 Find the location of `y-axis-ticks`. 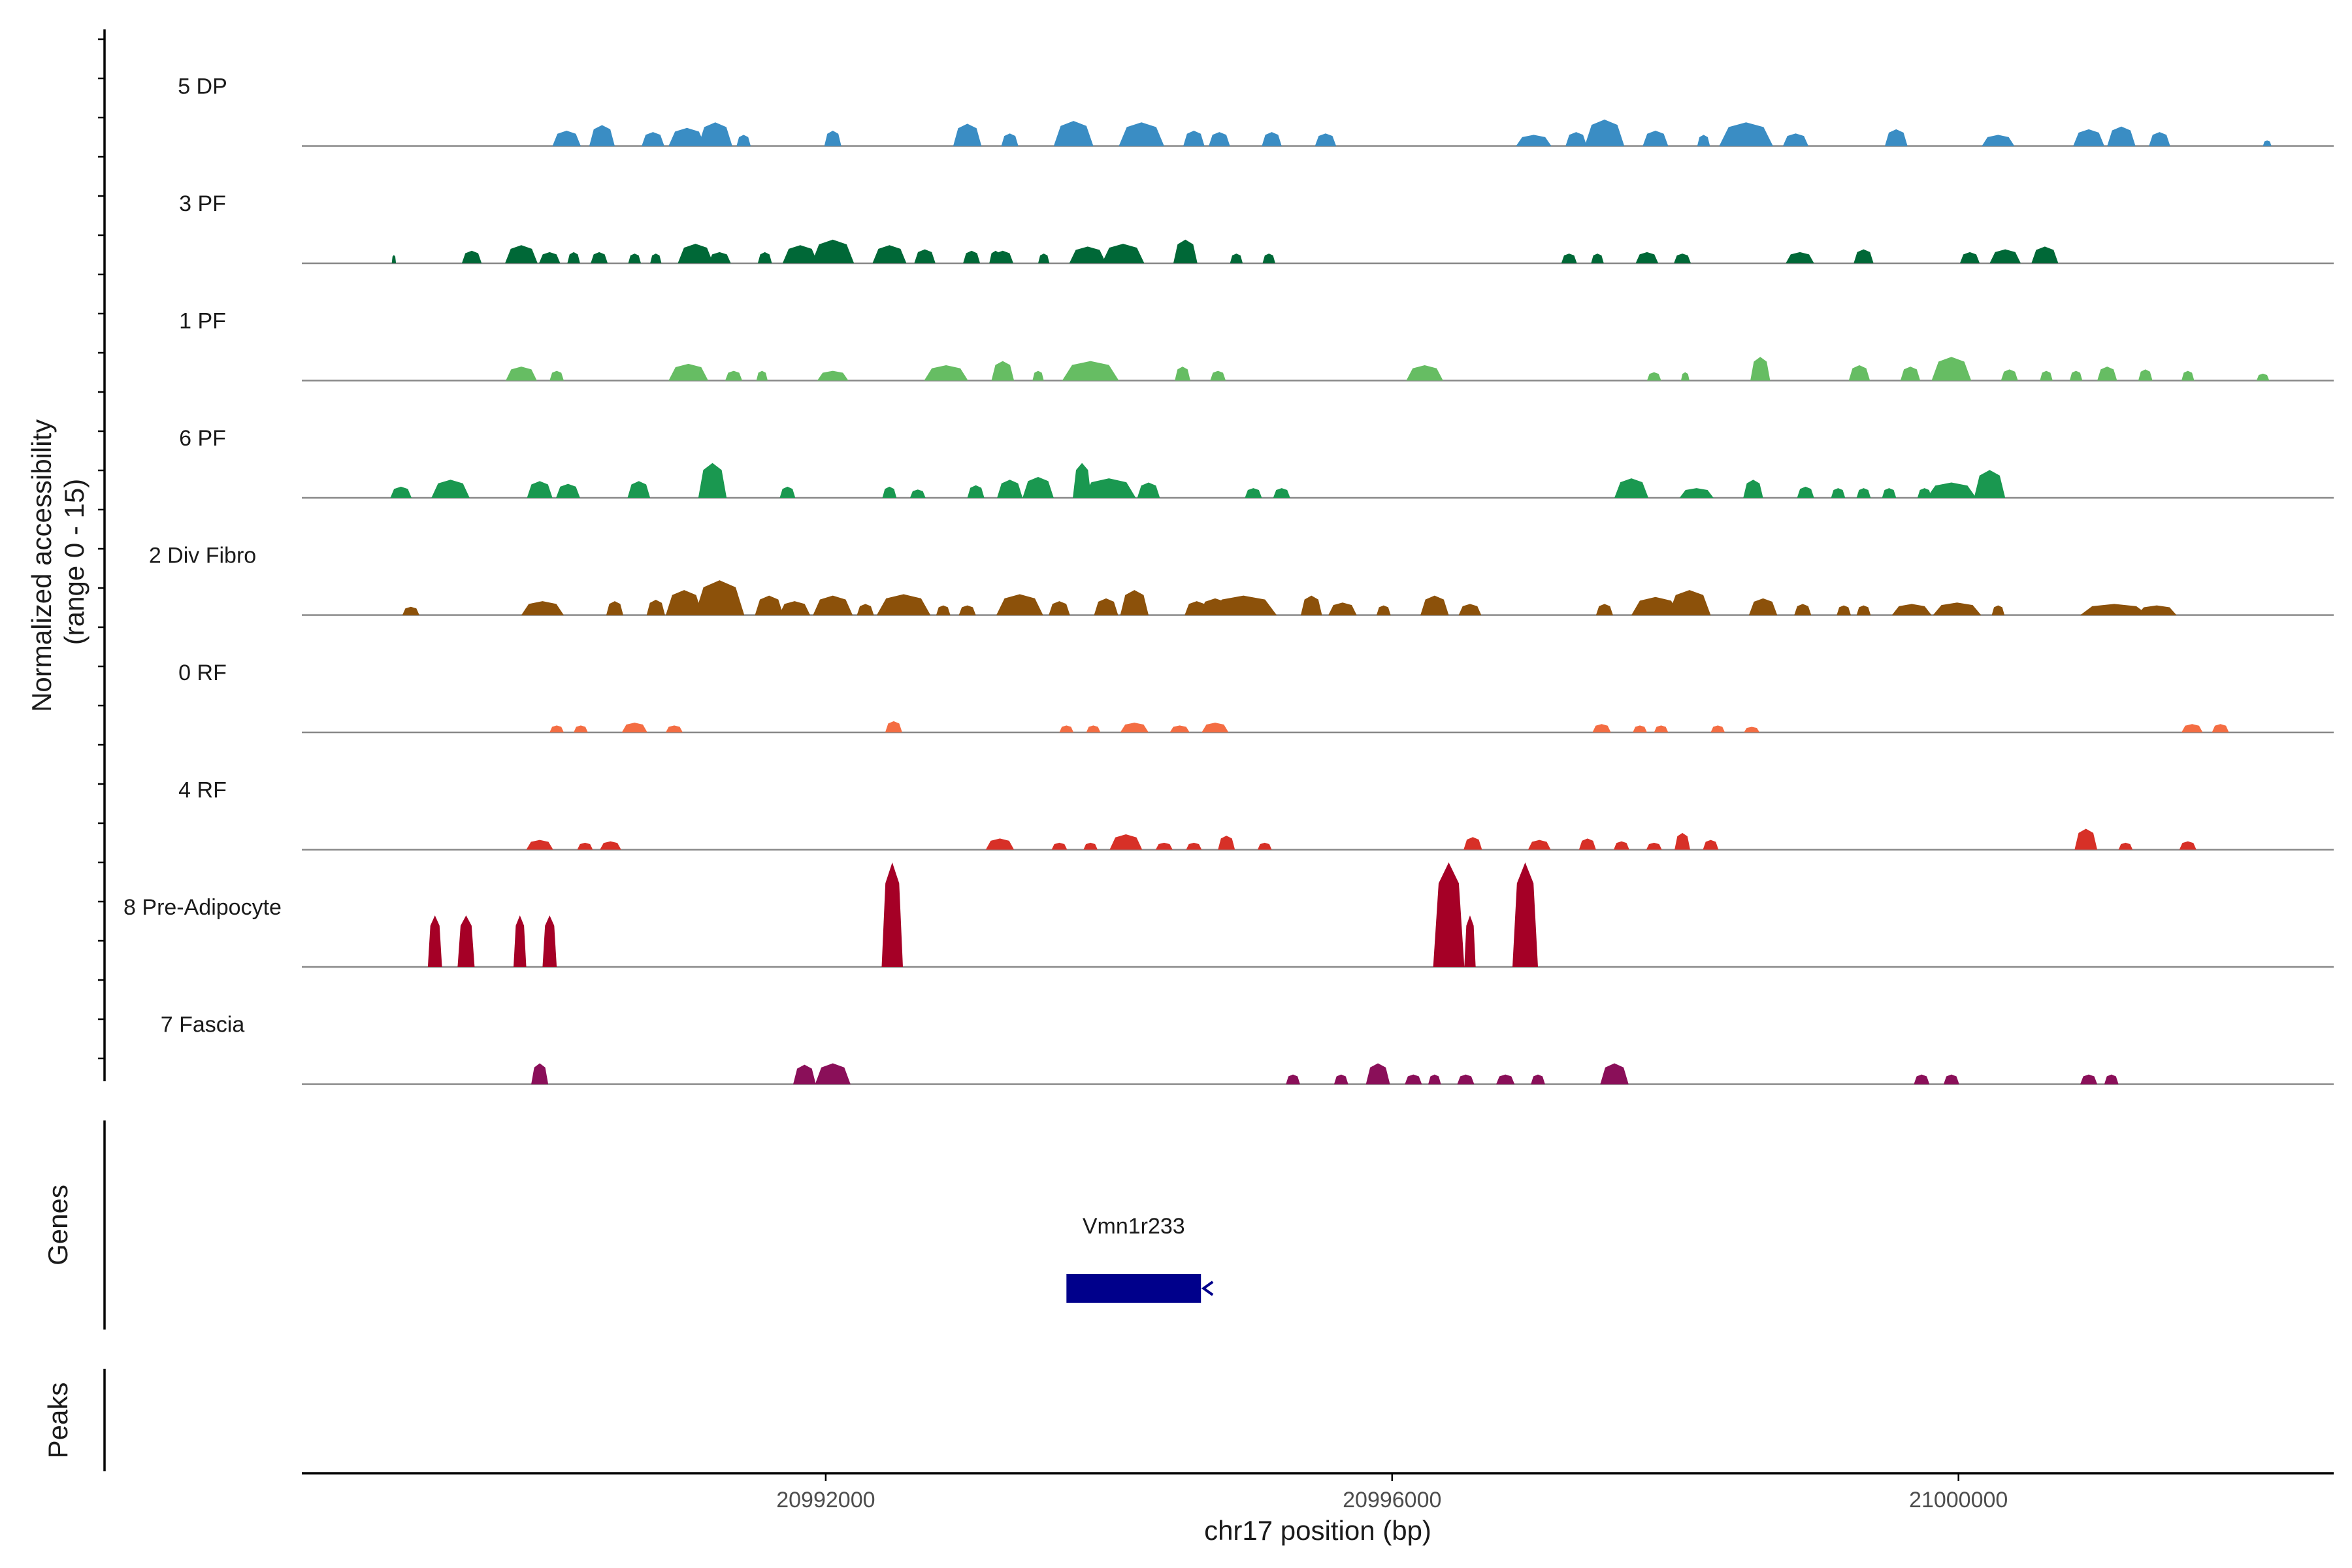

y-axis-ticks is located at coordinates (101, 549).